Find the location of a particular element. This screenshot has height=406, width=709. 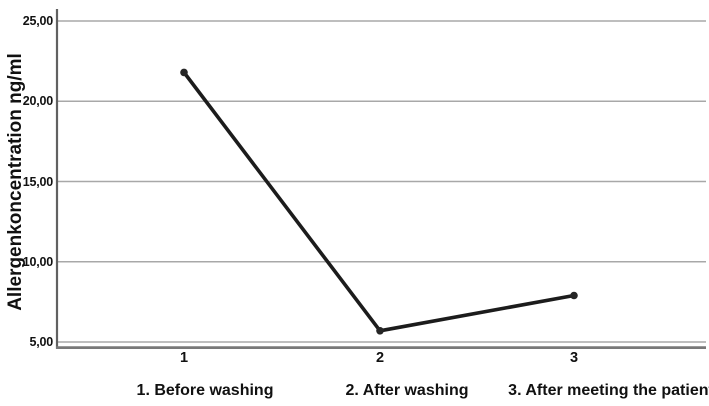

y-tick-label: 5,00 is located at coordinates (41, 342).